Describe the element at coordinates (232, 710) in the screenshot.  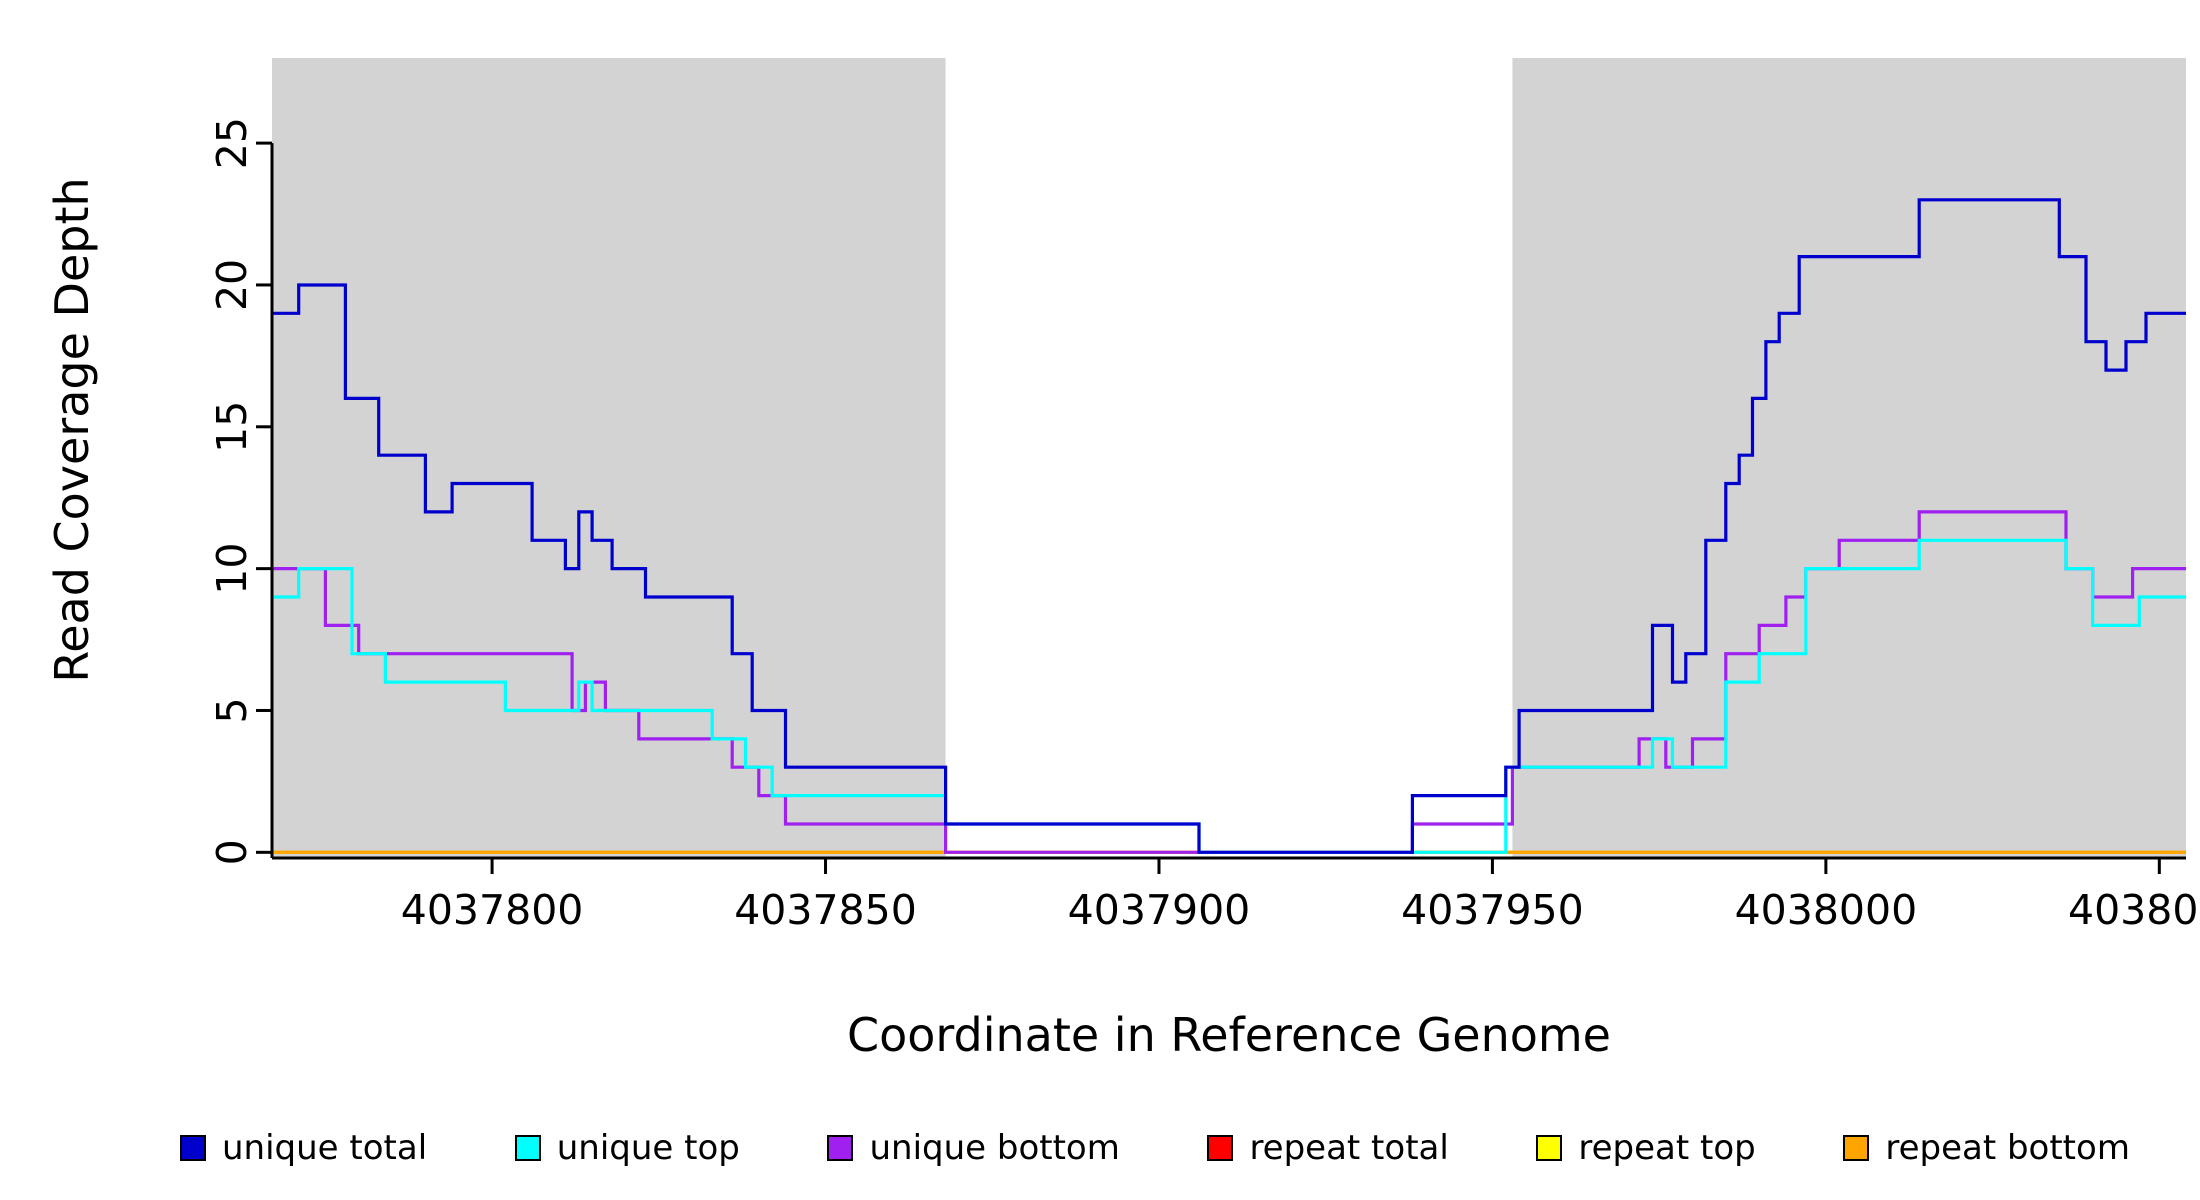
I see `y-tick-label: 5` at that location.